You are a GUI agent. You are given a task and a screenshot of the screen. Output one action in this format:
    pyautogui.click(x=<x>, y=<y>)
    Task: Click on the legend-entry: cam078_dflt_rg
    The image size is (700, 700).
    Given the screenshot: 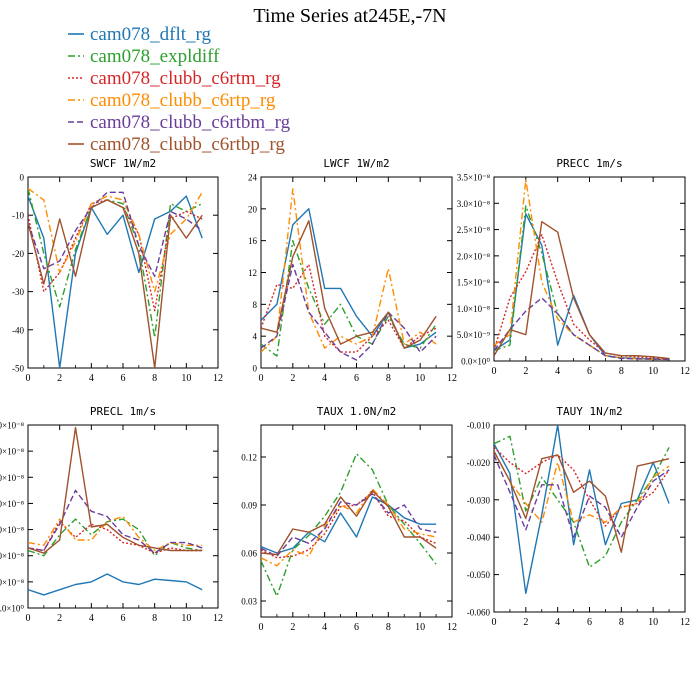 What is the action you would take?
    pyautogui.click(x=140, y=34)
    